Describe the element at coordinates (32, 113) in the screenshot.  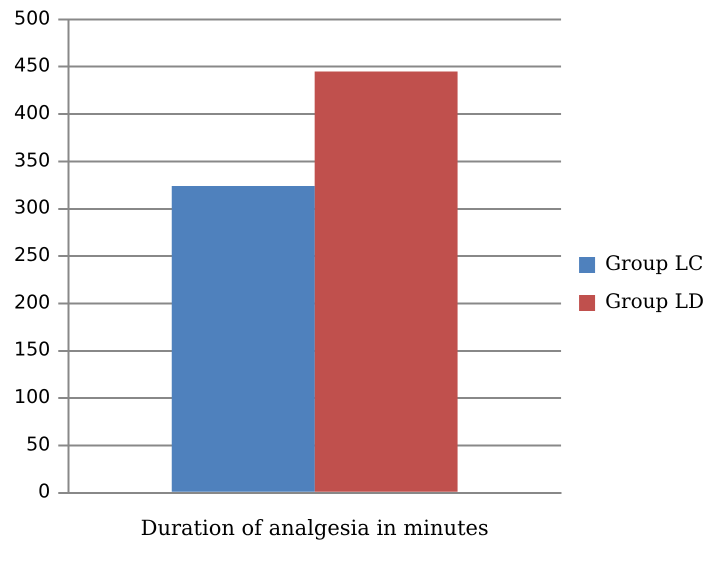
I see `y-tick-label: 400` at that location.